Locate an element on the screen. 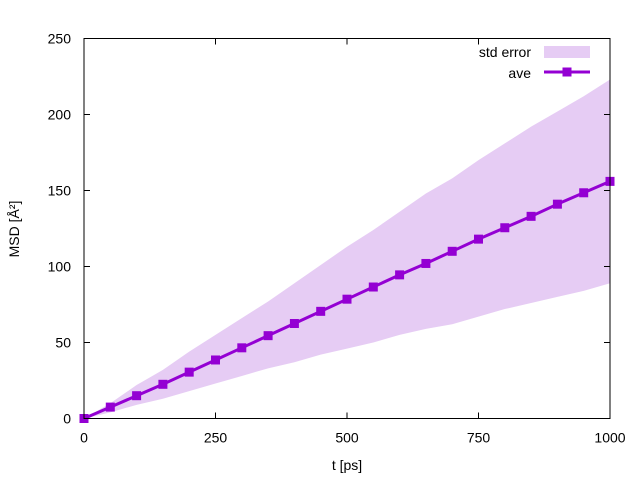 The height and width of the screenshot is (480, 640). x-tick-labels: 0 250 500 750 1000 is located at coordinates (353, 438).